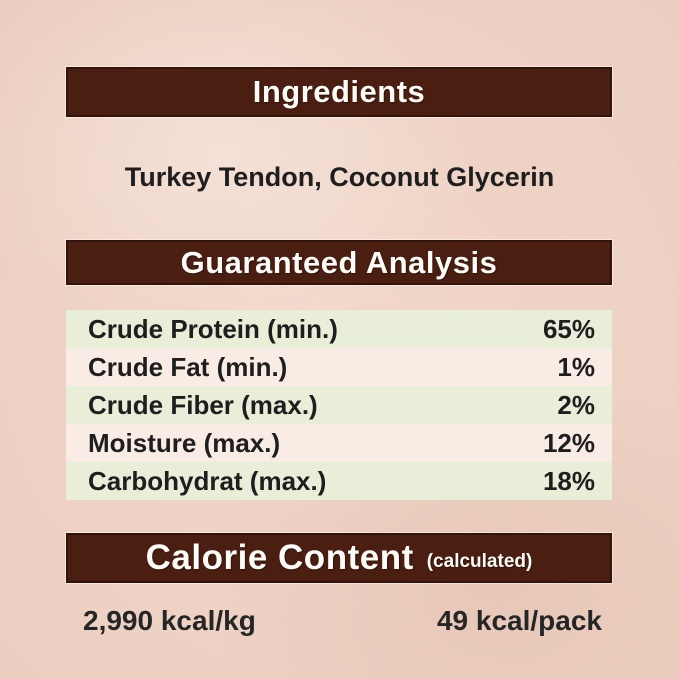  I want to click on table-row: Carbohydrat (max.) 18%, so click(339, 481).